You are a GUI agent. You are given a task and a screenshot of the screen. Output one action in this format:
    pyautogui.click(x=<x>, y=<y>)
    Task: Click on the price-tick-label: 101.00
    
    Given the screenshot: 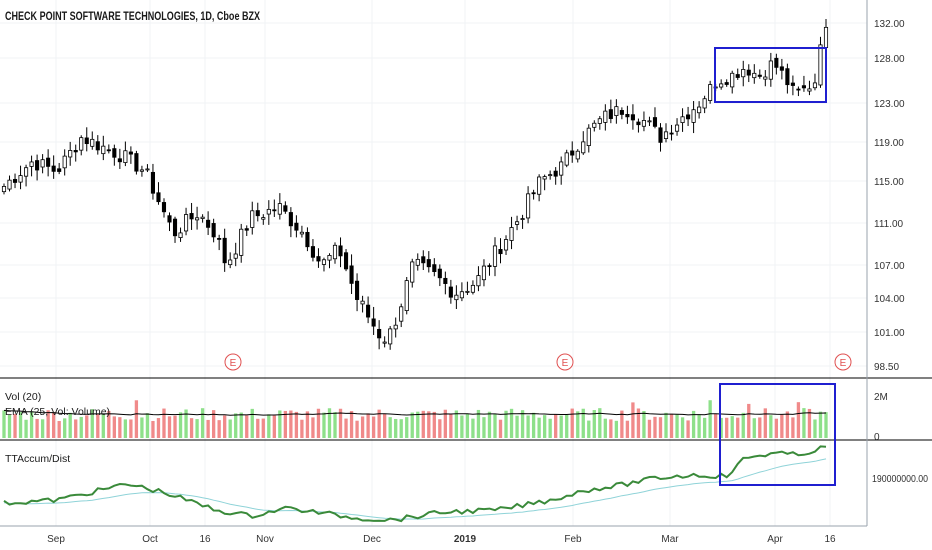 What is the action you would take?
    pyautogui.click(x=889, y=333)
    